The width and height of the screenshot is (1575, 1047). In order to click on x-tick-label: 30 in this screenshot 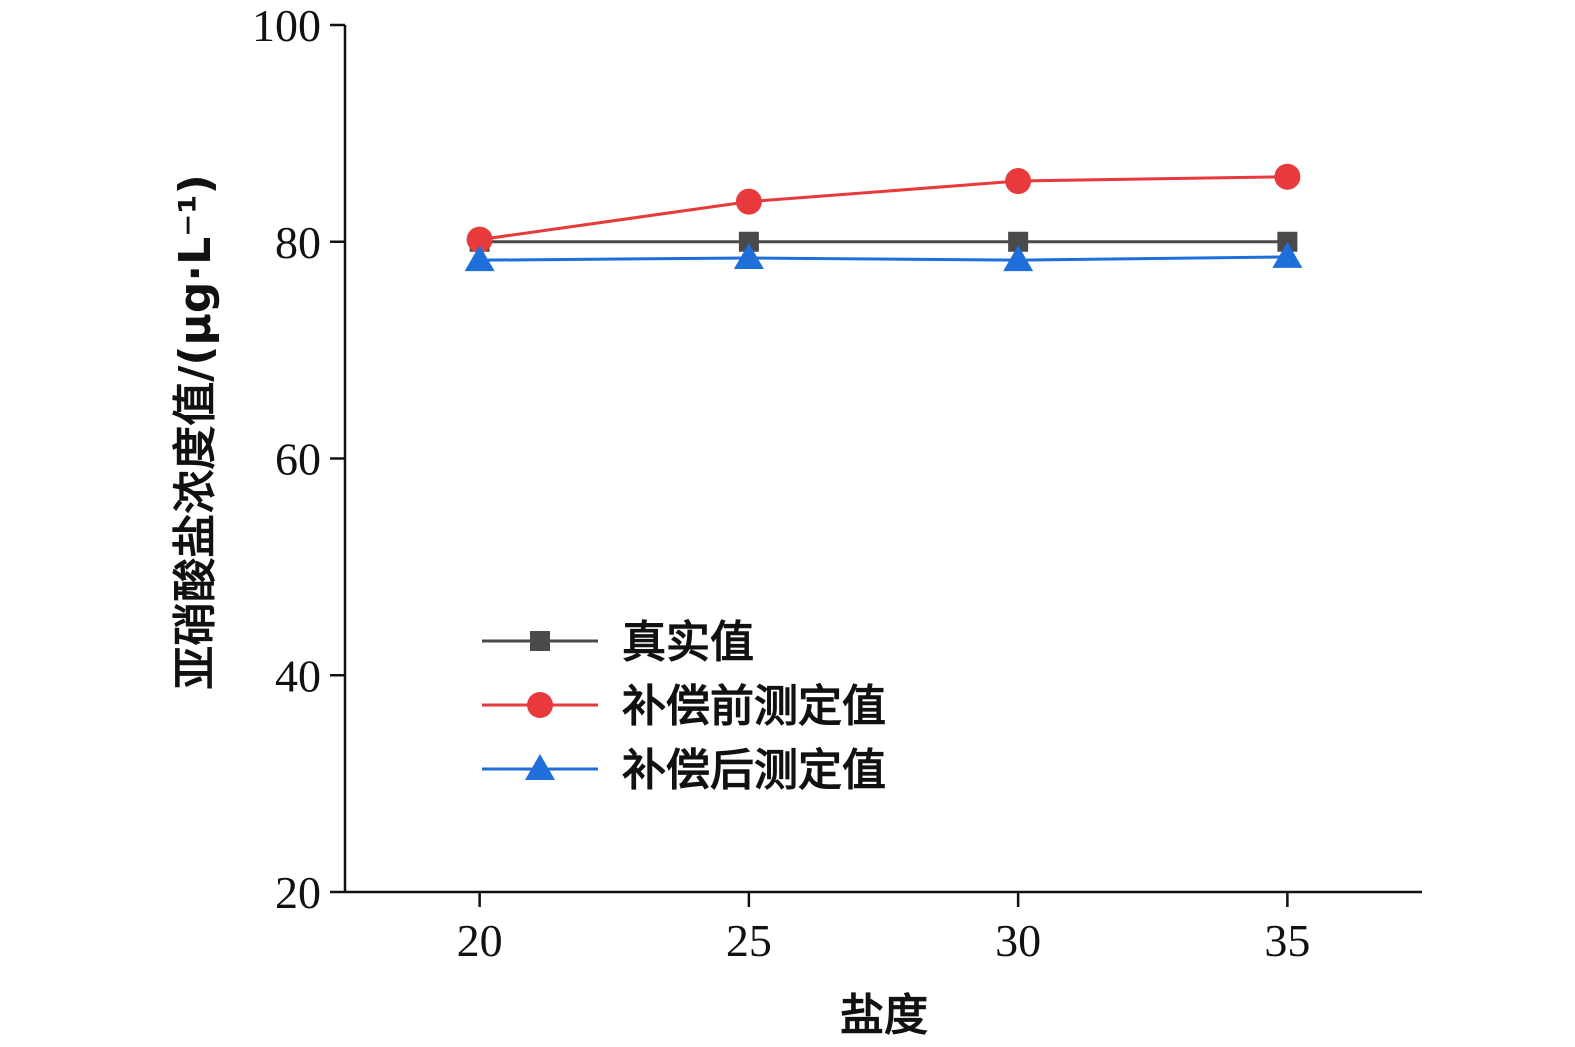, I will do `click(1018, 940)`.